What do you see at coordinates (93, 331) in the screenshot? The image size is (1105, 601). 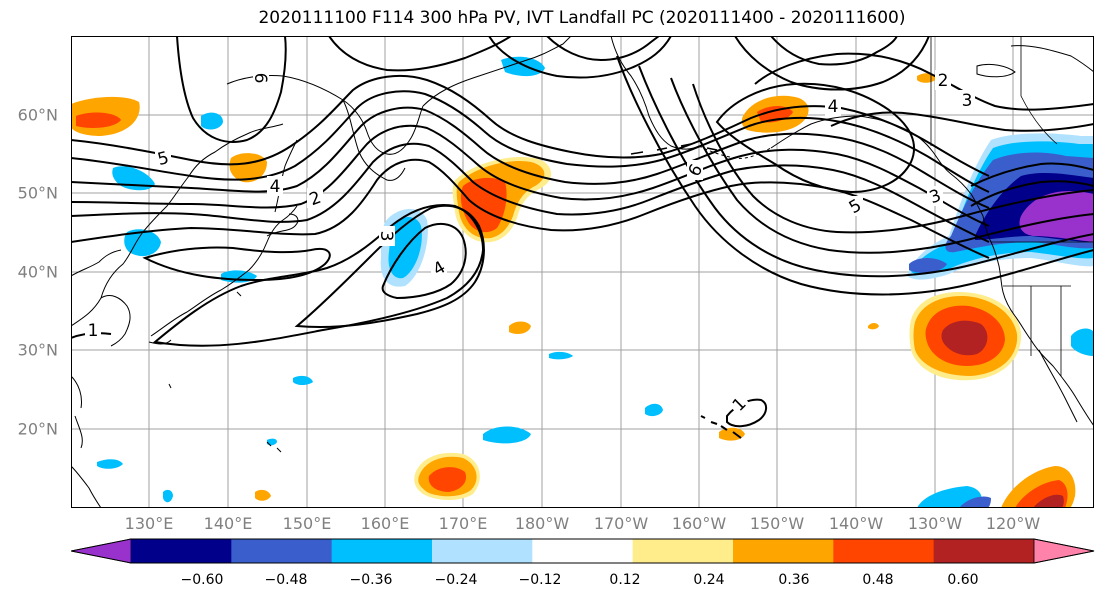 I see `contour-label: 1` at bounding box center [93, 331].